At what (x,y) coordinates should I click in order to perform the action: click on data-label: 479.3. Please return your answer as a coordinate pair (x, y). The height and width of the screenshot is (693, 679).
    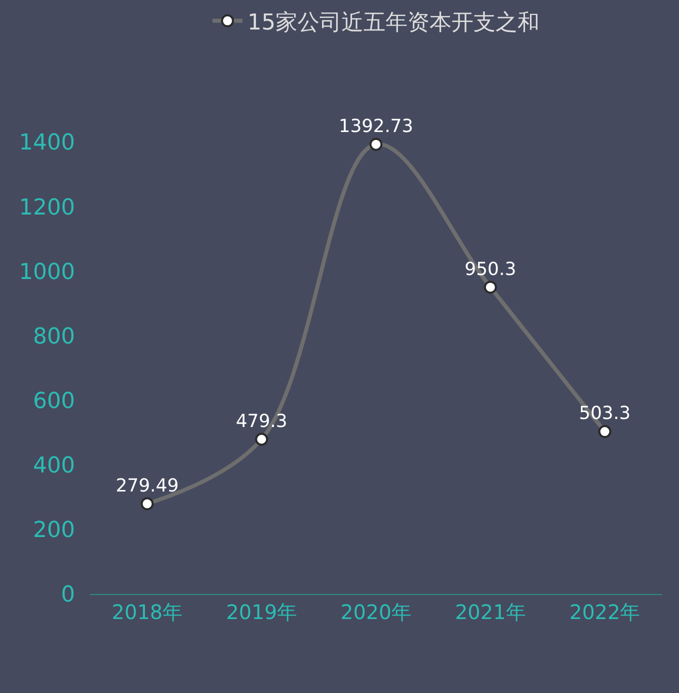
    Looking at the image, I should click on (262, 421).